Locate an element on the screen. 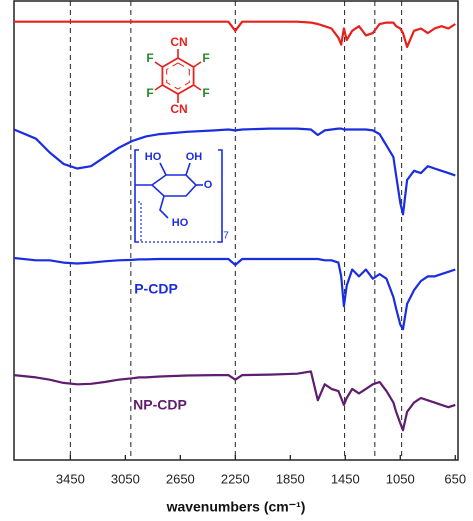 This screenshot has height=521, width=473. x-tick-label: 650 is located at coordinates (455, 478).